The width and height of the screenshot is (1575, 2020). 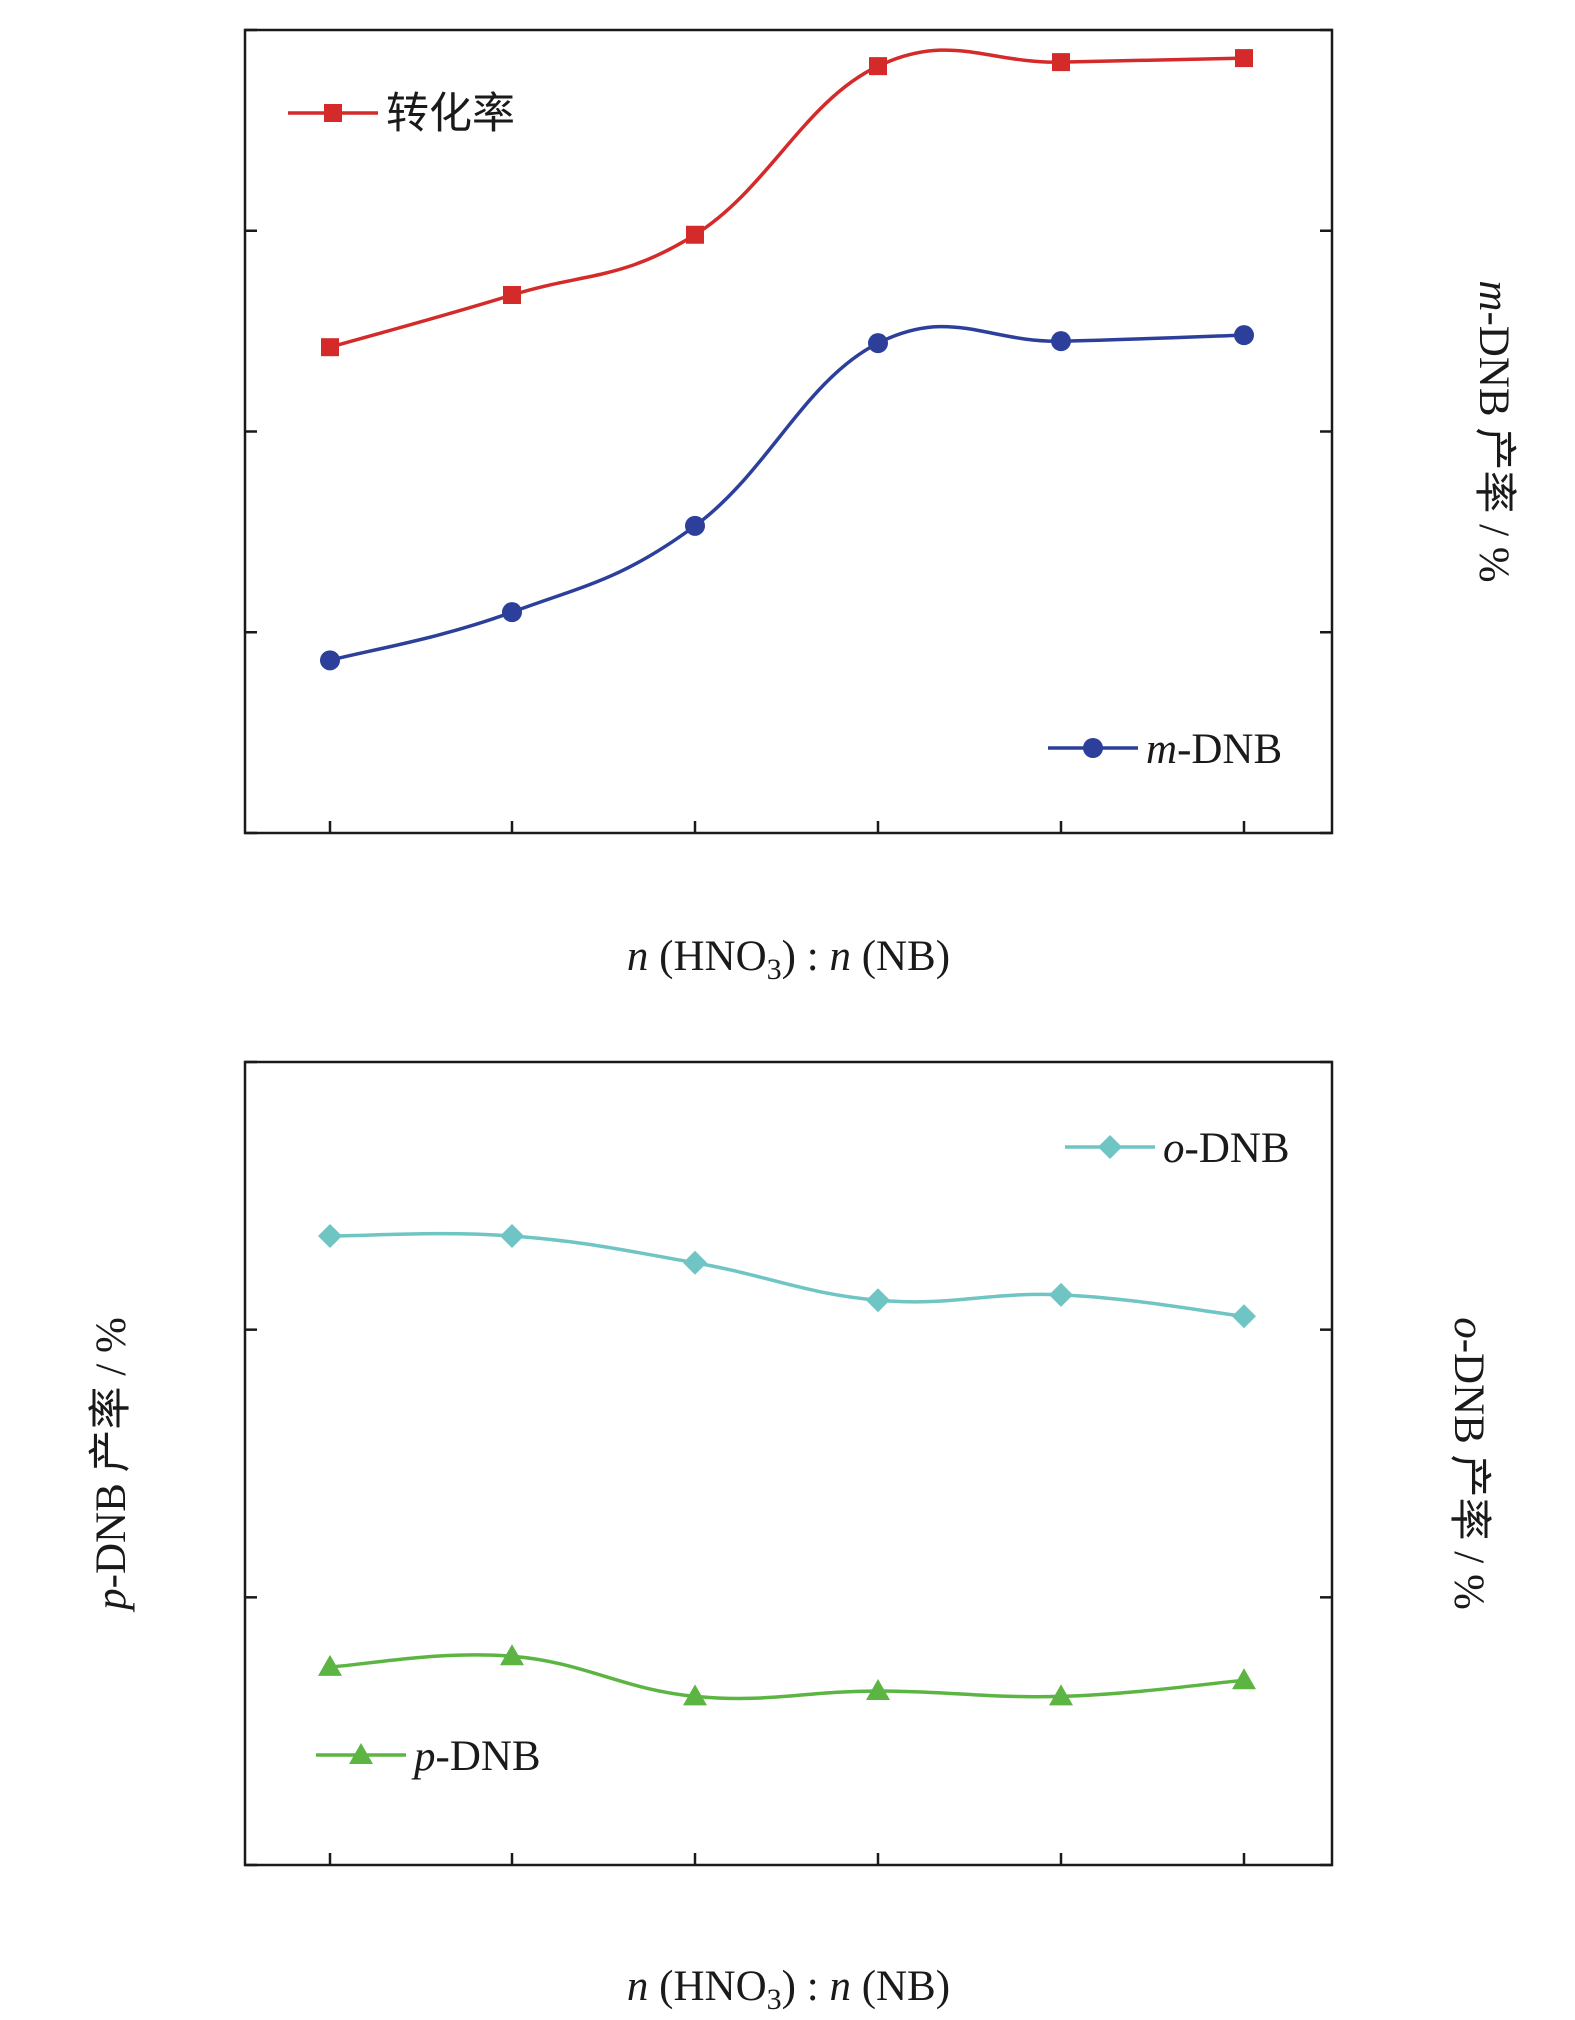 I want to click on y-axis-title-right-part: o, so click(x=1468, y=1328).